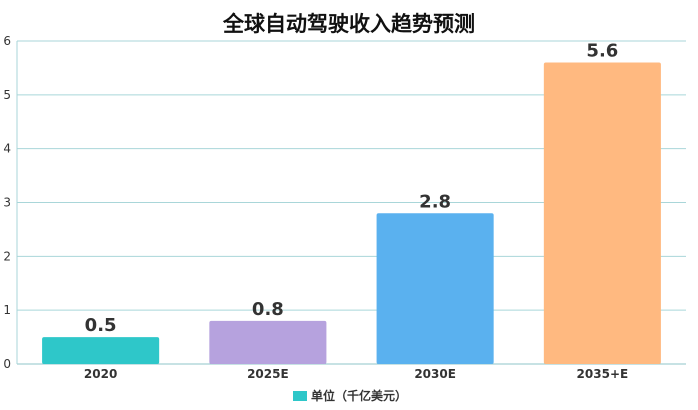 The height and width of the screenshot is (410, 698). What do you see at coordinates (435, 374) in the screenshot?
I see `x-tick-label: 2030E` at bounding box center [435, 374].